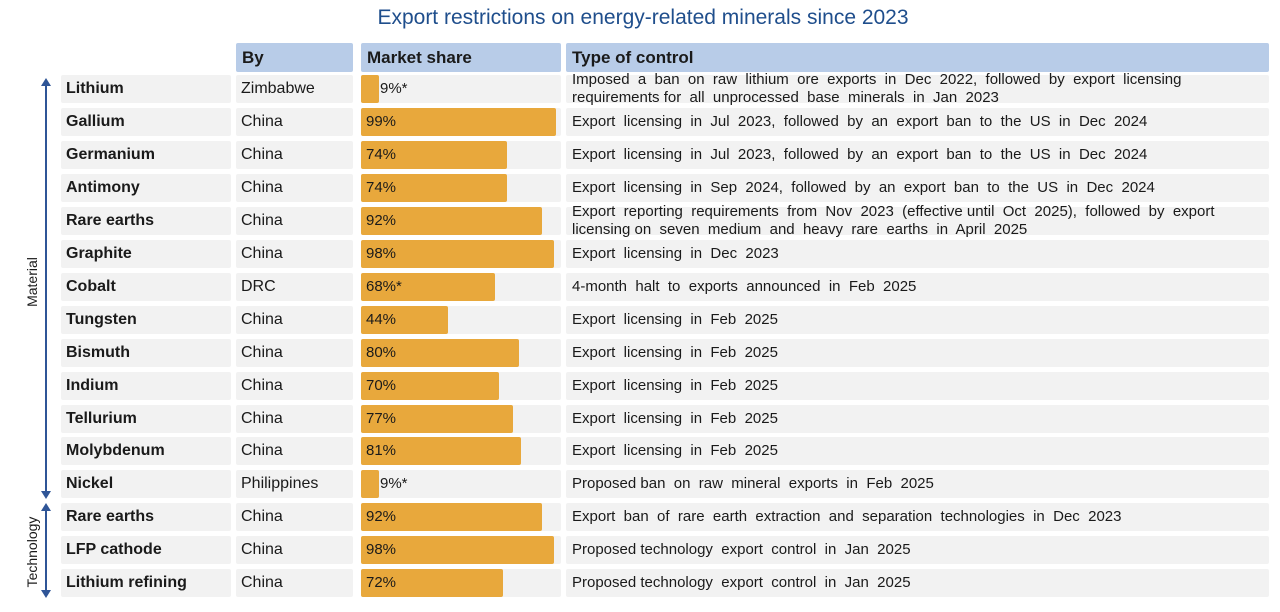  I want to click on material-arrow-down-icon, so click(46, 495).